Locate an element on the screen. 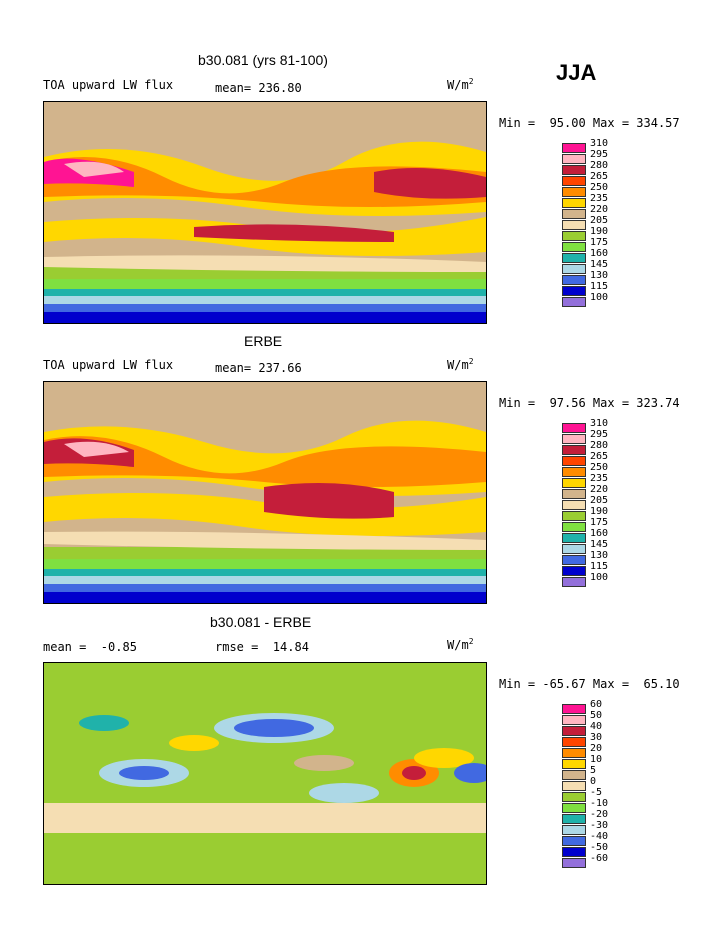 The image size is (723, 935). colorbar-swatch: 10 is located at coordinates (585, 762).